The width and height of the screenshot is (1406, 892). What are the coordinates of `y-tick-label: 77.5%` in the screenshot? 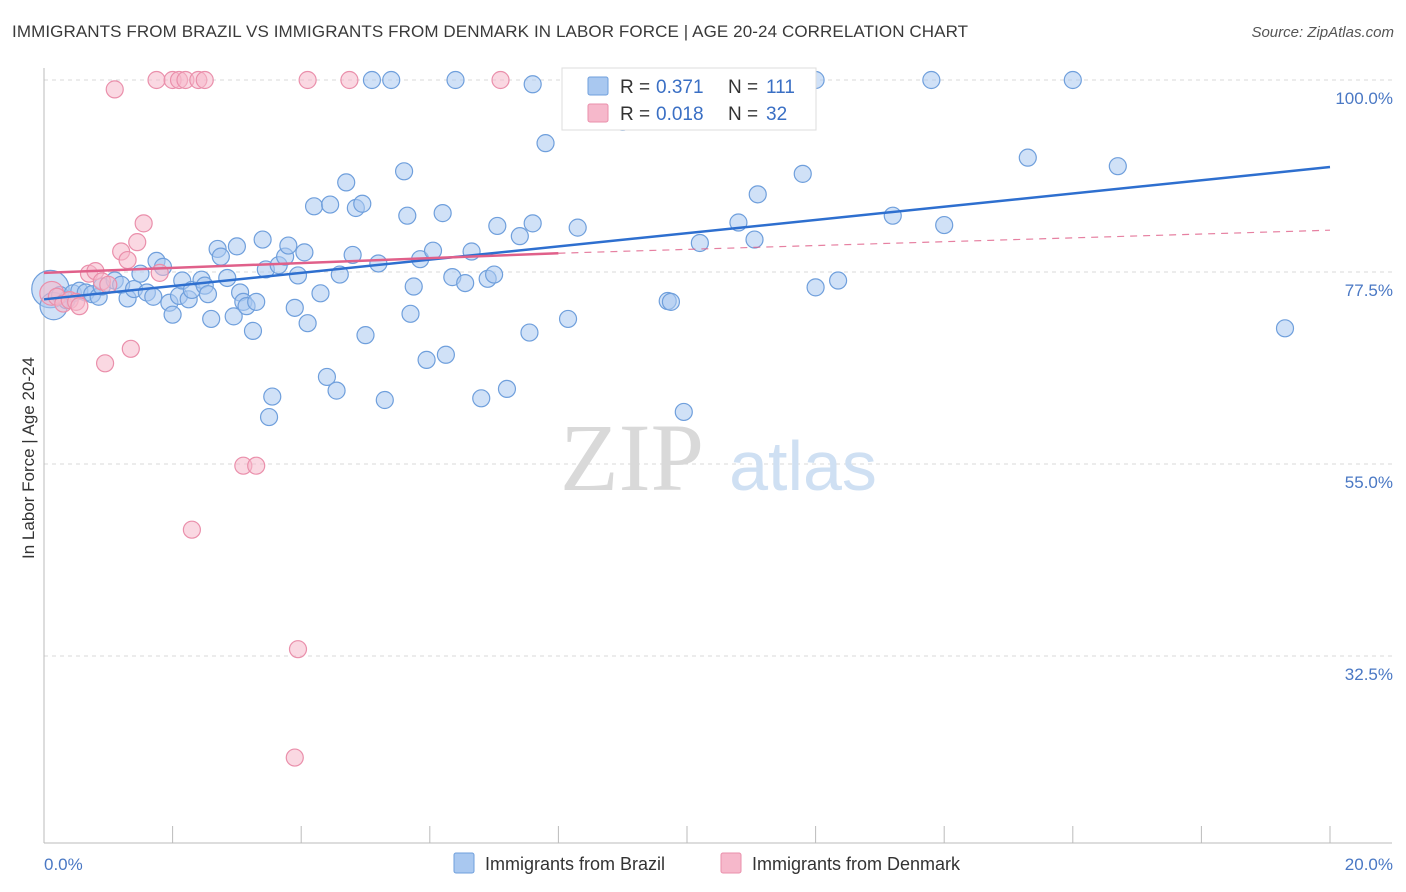 It's located at (1369, 290).